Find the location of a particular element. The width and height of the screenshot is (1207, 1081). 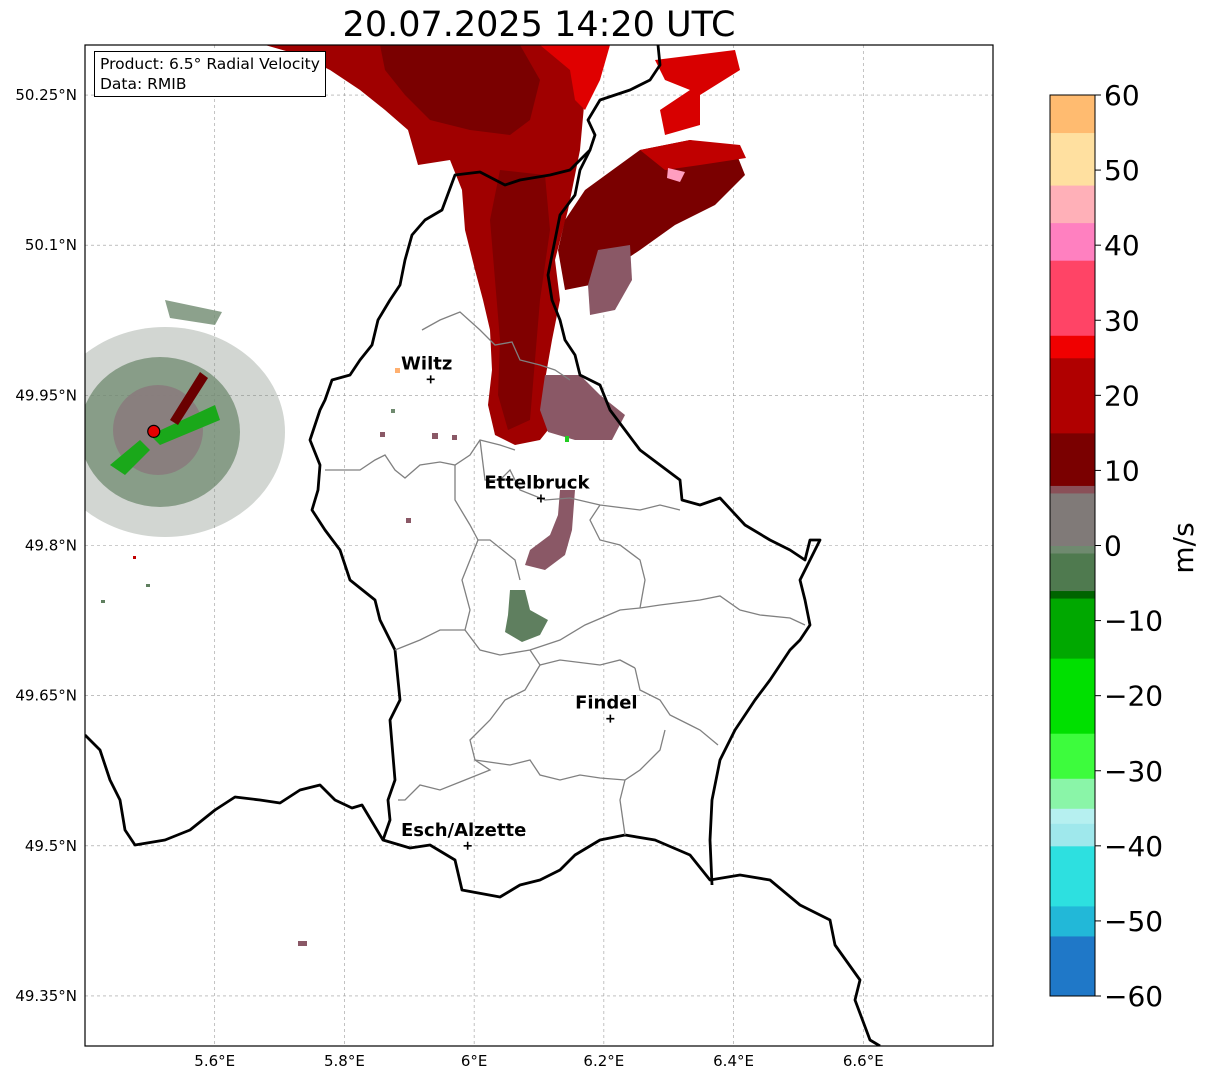

city-label: Ettelbruck is located at coordinates (537, 482).